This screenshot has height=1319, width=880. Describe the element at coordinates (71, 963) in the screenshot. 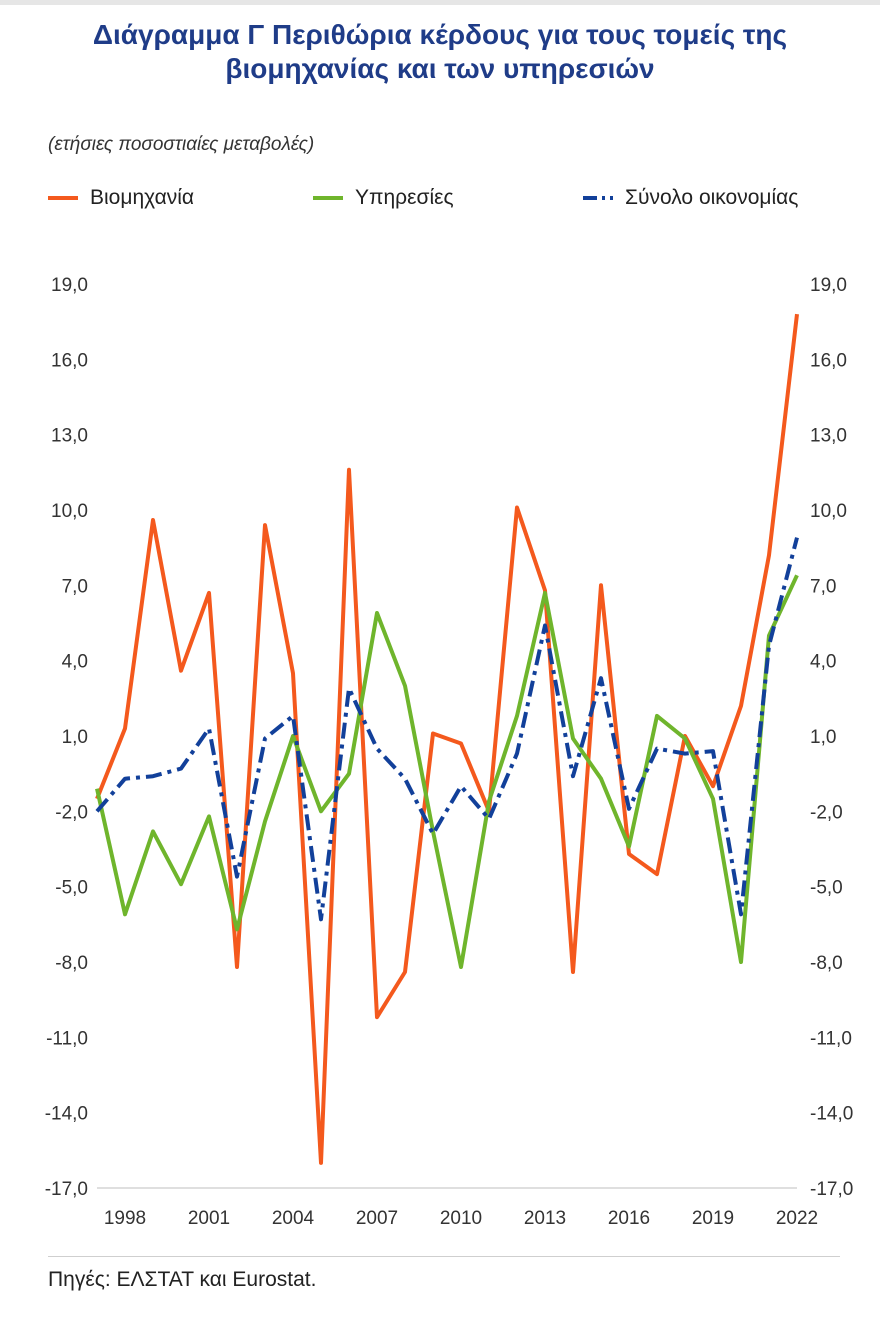

I see `y-tick-label-left: -8,0` at that location.